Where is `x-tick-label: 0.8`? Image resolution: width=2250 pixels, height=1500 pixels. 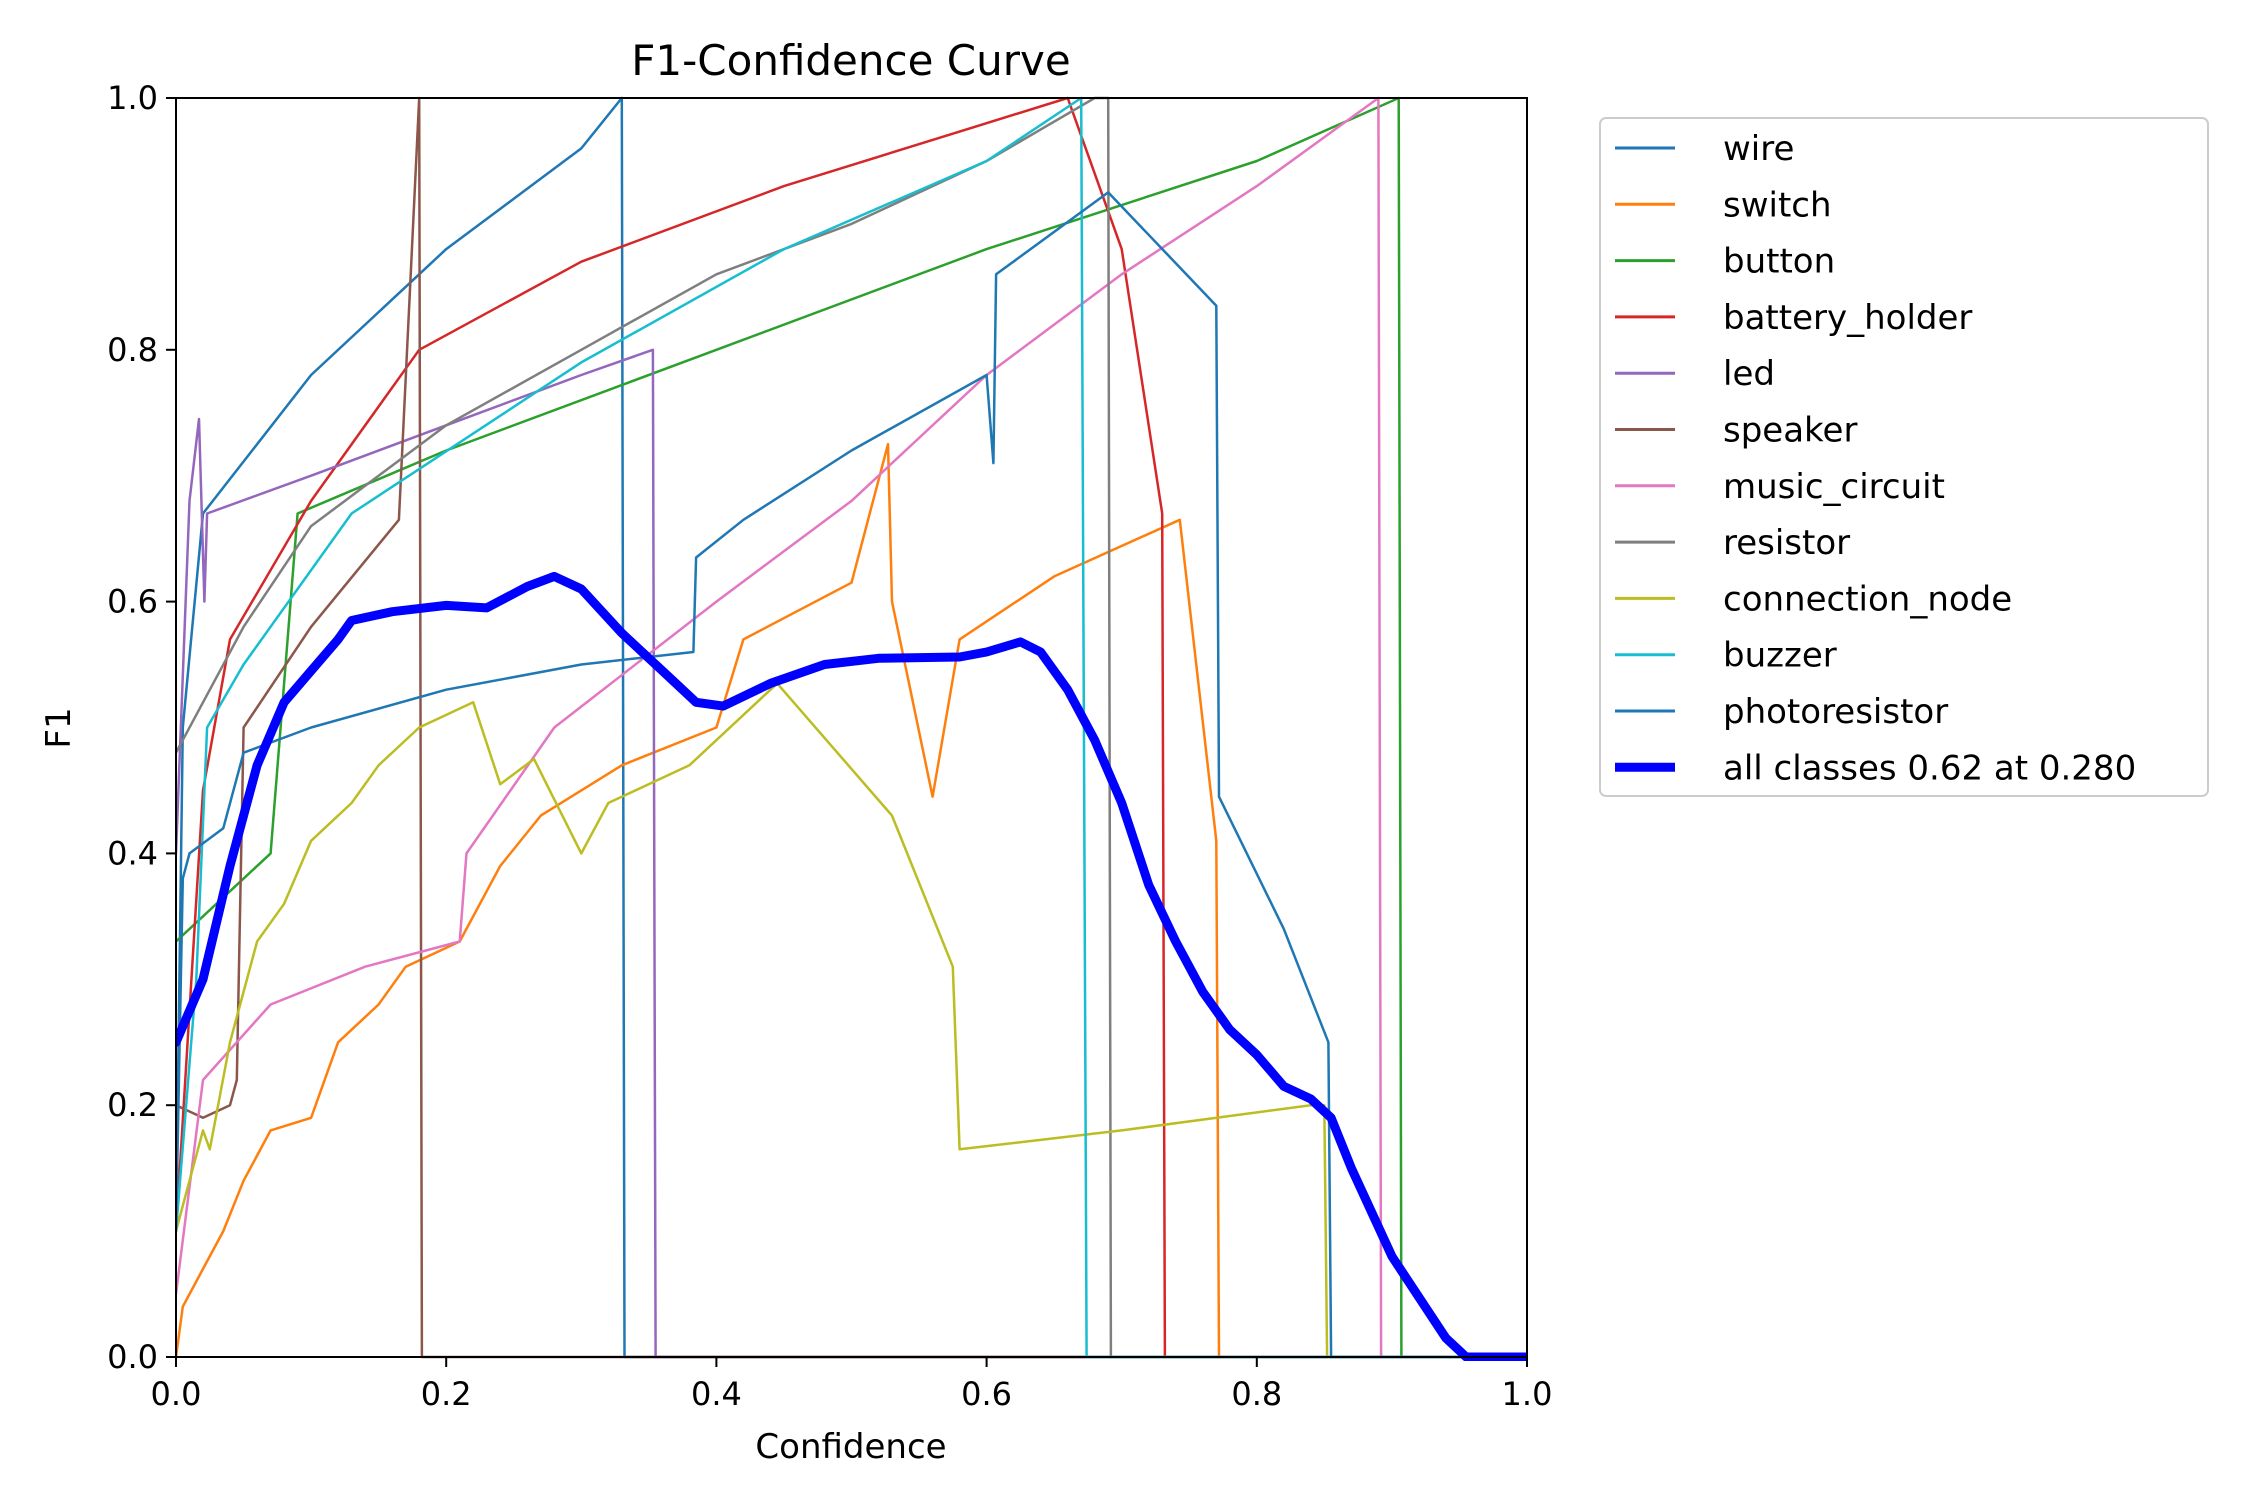 x-tick-label: 0.8 is located at coordinates (1256, 1394).